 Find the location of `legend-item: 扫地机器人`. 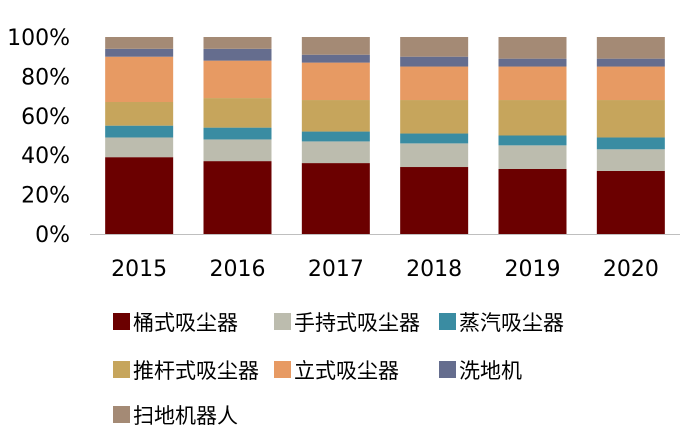

legend-item: 扫地机器人 is located at coordinates (175, 416).